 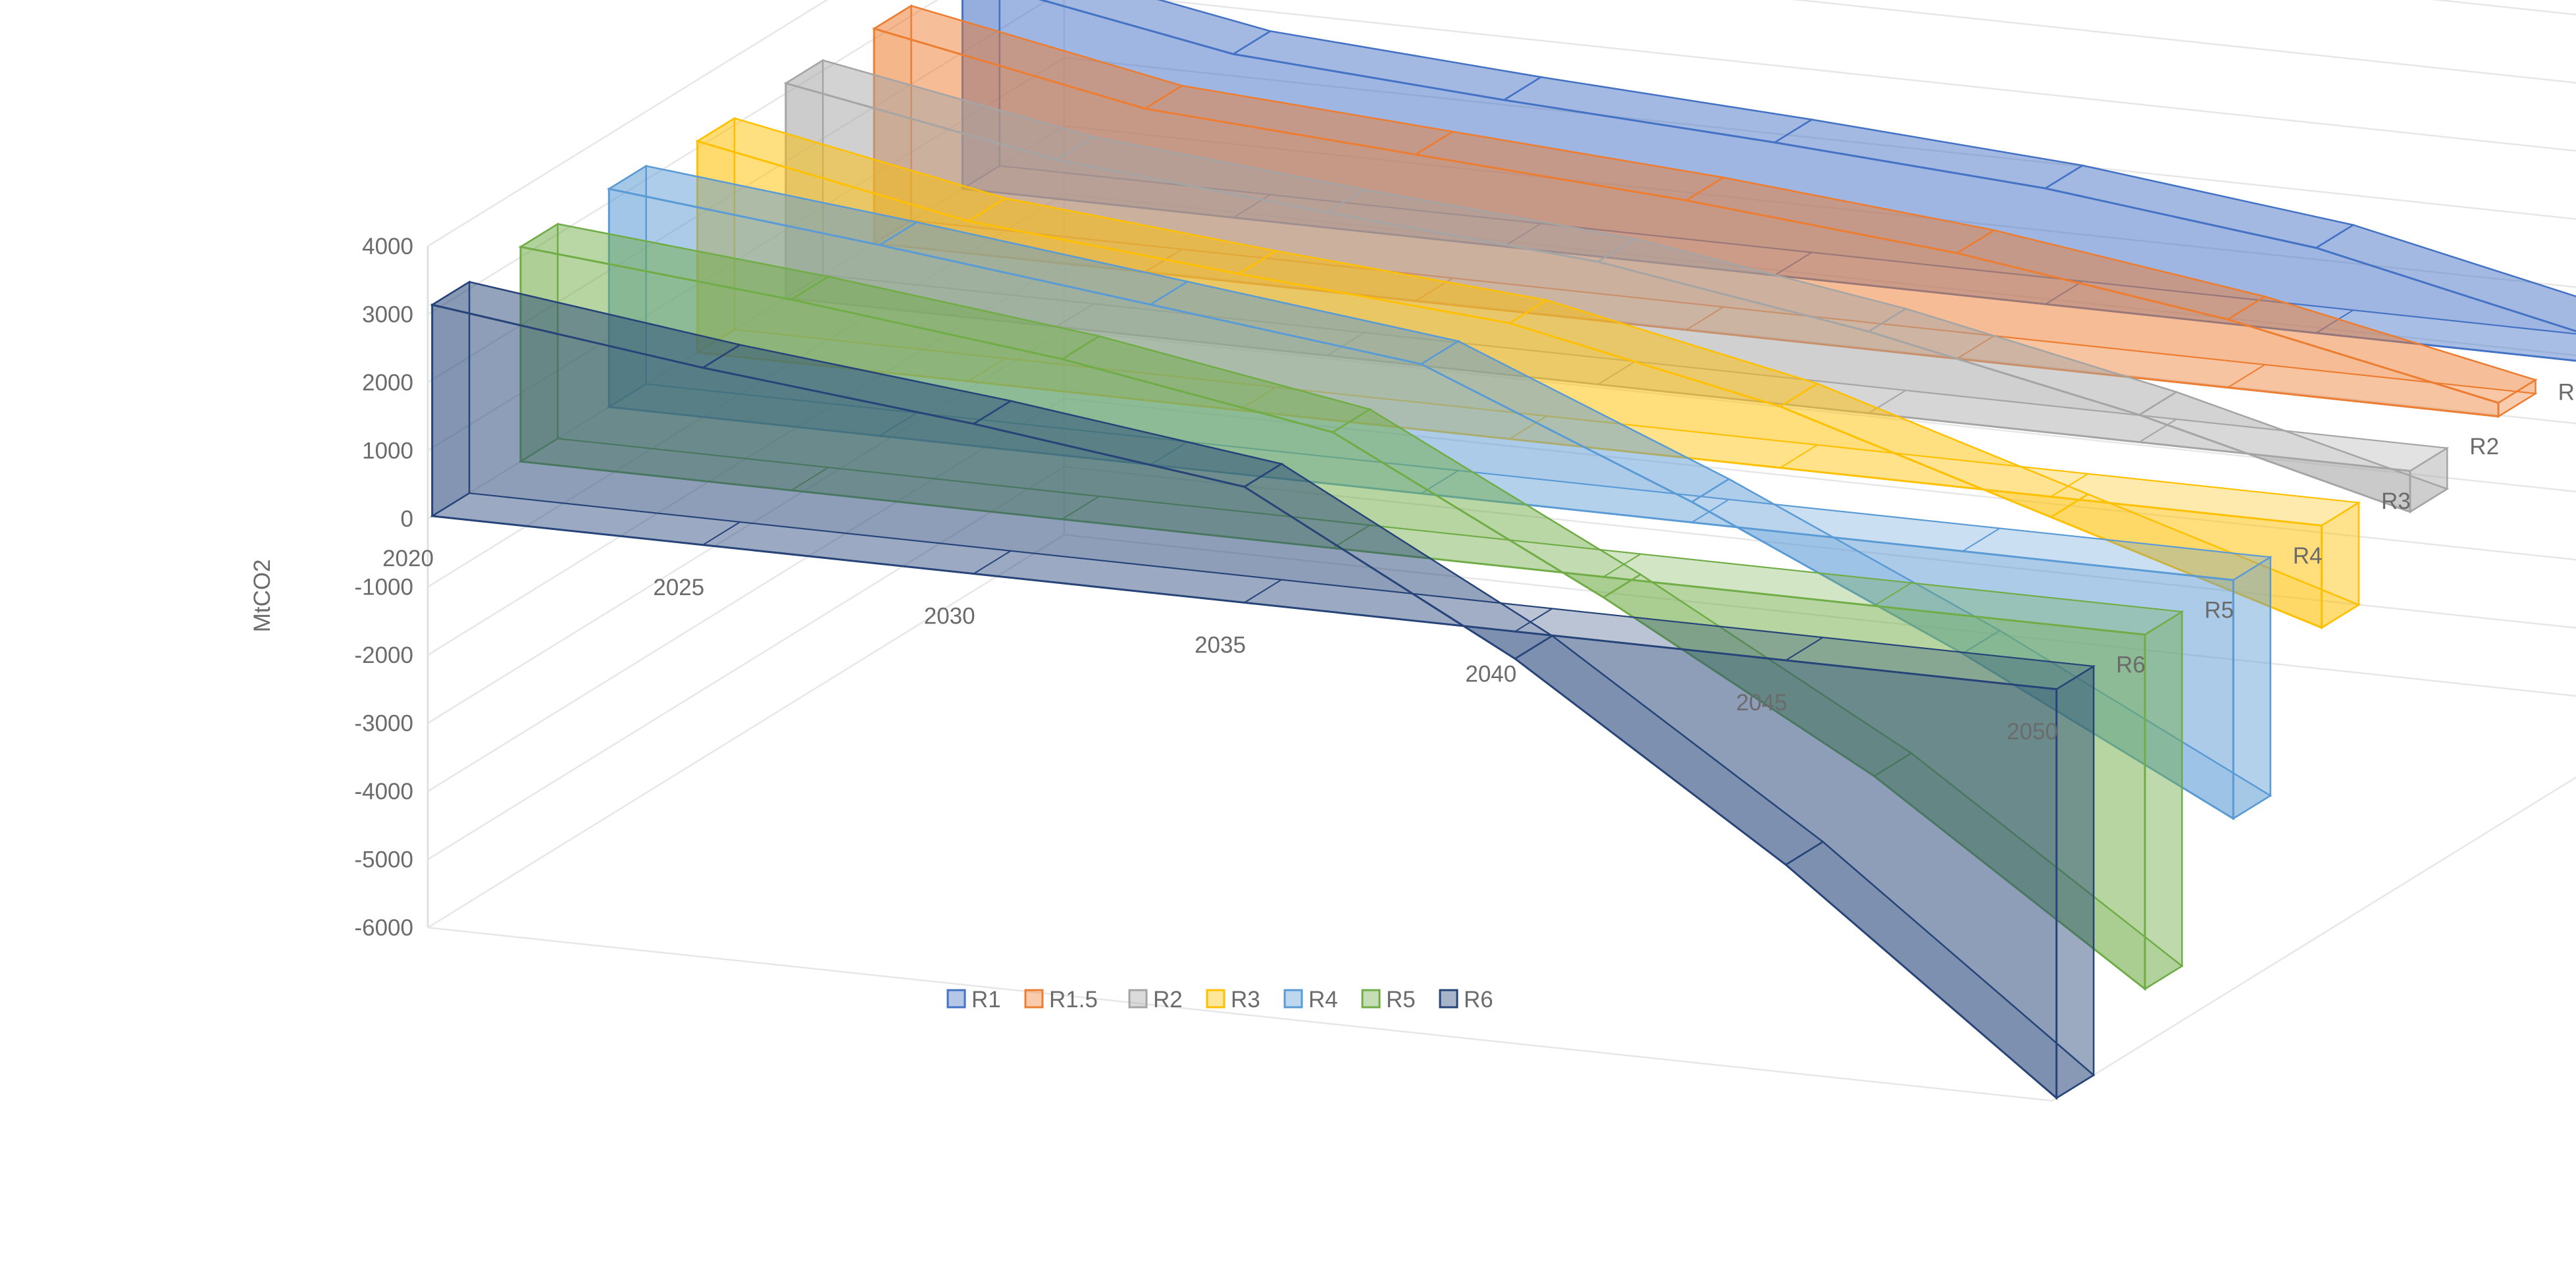 I want to click on y-axis-title: MtCO2, so click(x=262, y=596).